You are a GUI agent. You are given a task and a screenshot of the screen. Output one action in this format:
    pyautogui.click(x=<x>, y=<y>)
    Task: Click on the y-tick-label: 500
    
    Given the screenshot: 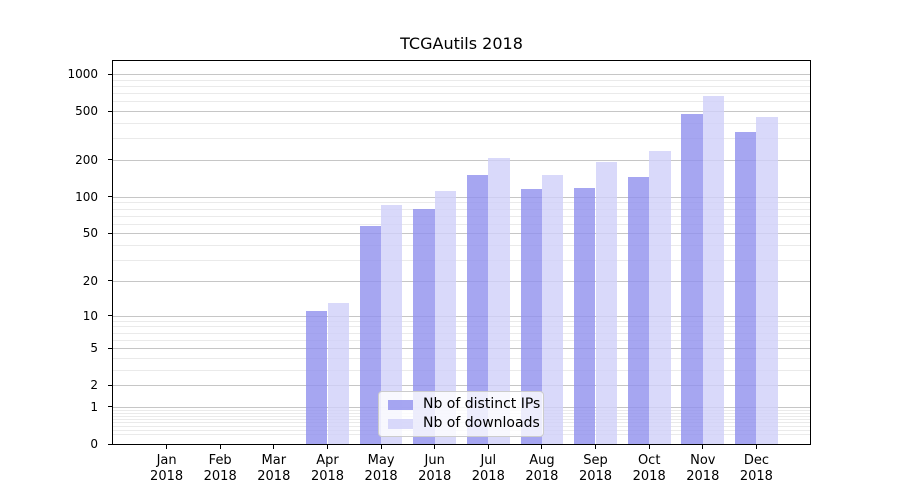 What is the action you would take?
    pyautogui.click(x=86, y=111)
    